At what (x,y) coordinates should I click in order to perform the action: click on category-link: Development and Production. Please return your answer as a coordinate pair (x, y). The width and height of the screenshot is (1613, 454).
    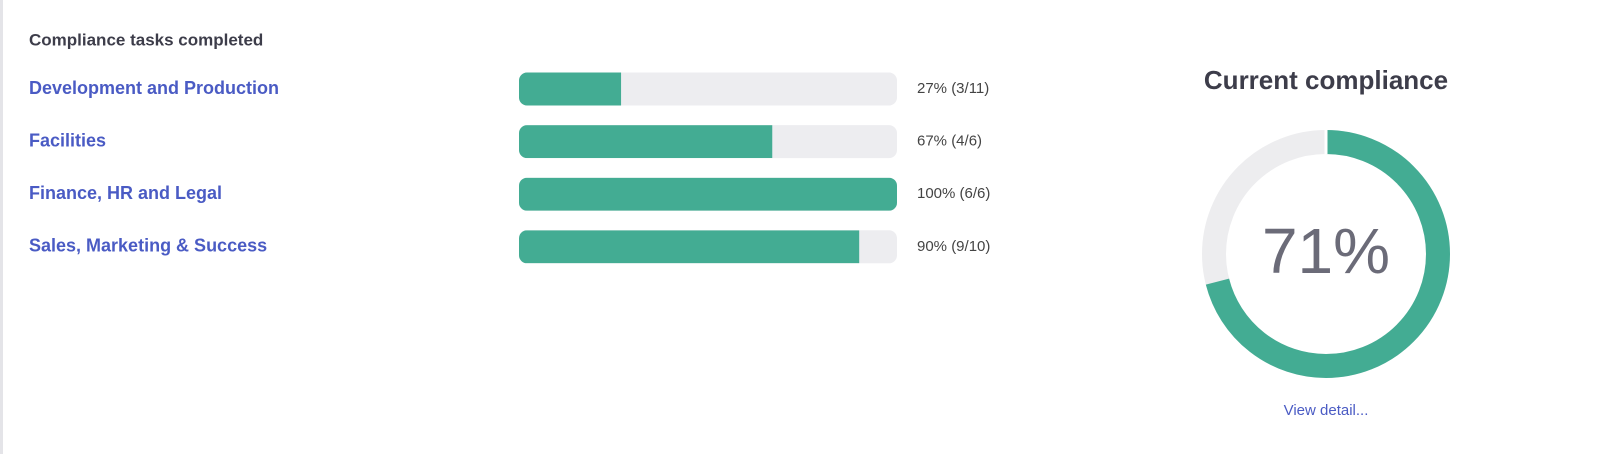
    Looking at the image, I should click on (154, 88).